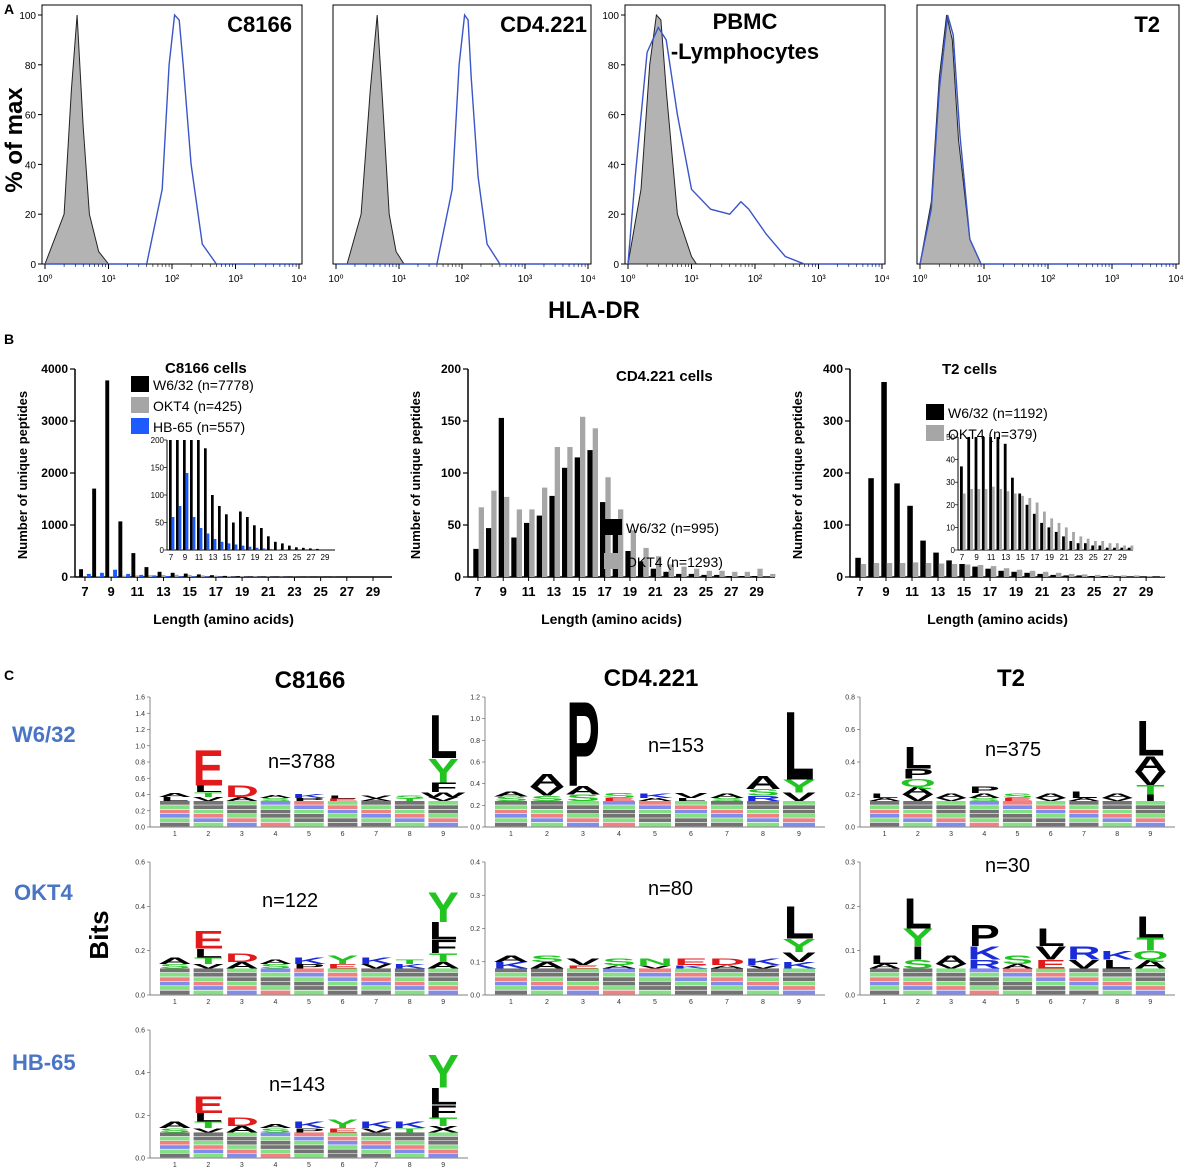  Describe the element at coordinates (44, 279) in the screenshot. I see `x-tick-label: 10⁰` at that location.